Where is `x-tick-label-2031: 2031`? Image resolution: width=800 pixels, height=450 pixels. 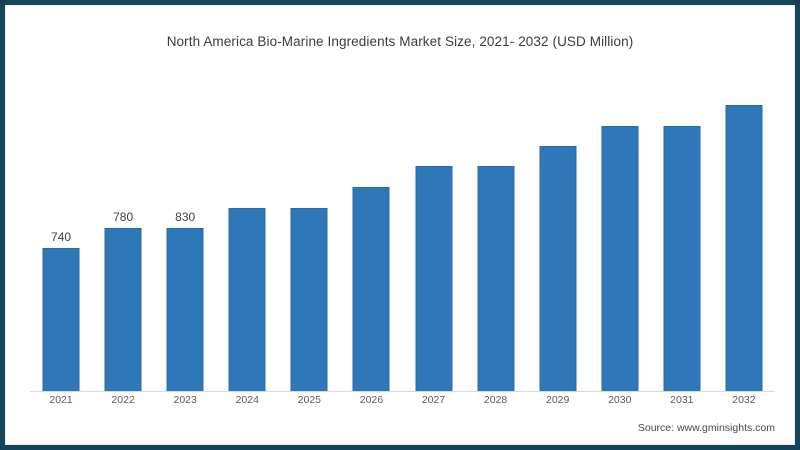 x-tick-label-2031: 2031 is located at coordinates (682, 400).